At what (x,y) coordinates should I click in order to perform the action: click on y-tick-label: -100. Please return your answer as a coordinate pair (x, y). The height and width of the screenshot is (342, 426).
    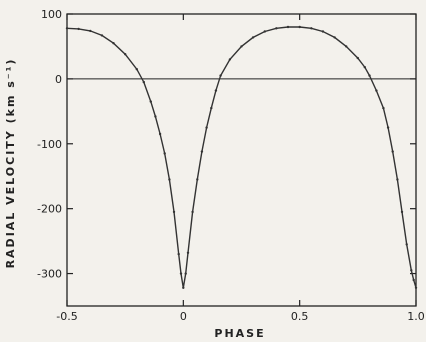
    Looking at the image, I should click on (49, 144).